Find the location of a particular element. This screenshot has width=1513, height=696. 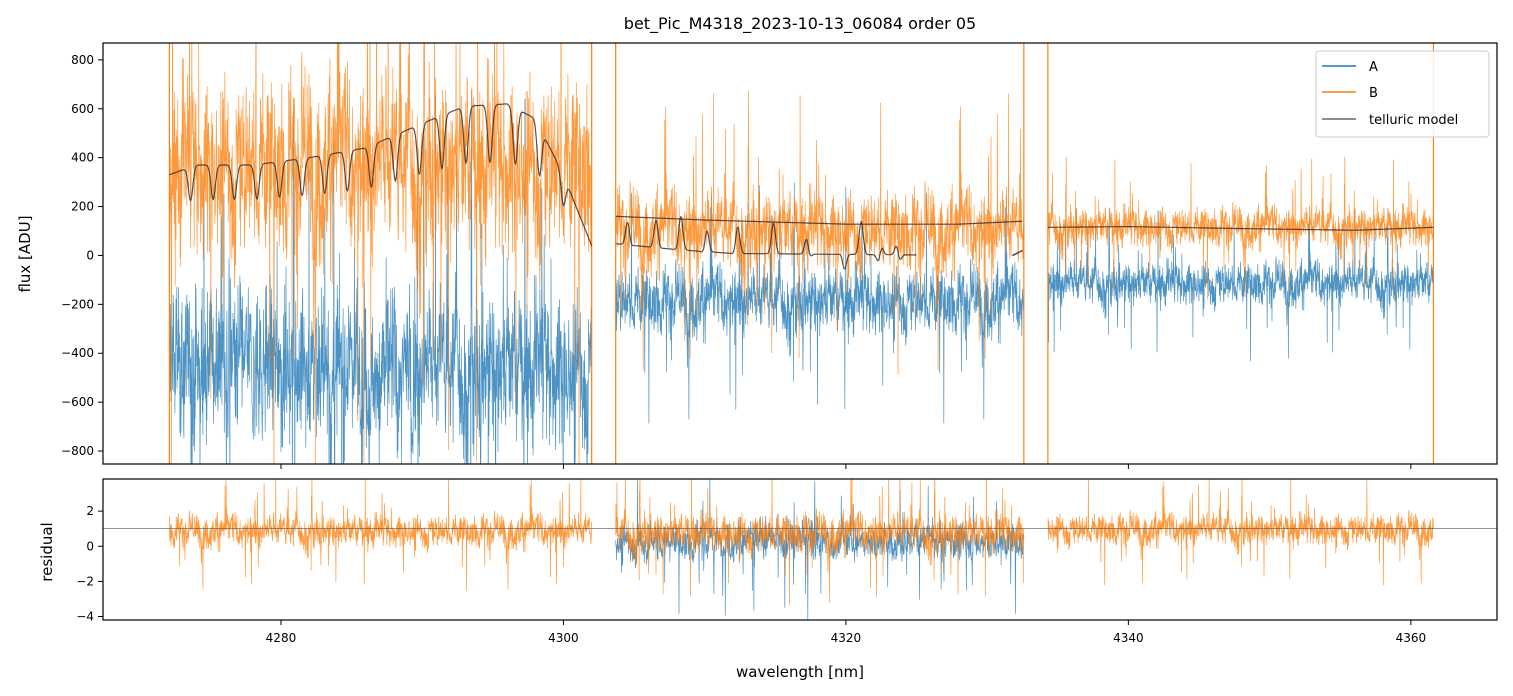

y-axis-label: flux [ADU] is located at coordinates (25, 253).